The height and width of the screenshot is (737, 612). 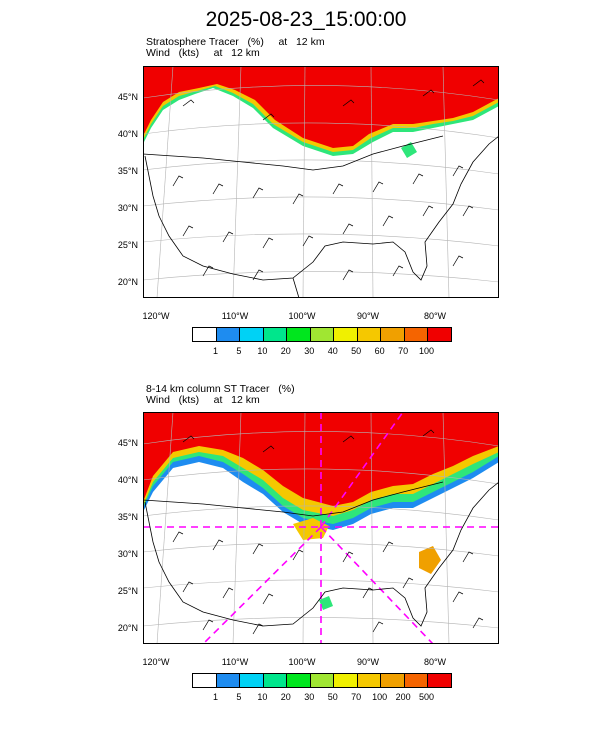 I want to click on panel1-lat-label: 20°N, so click(x=127, y=282).